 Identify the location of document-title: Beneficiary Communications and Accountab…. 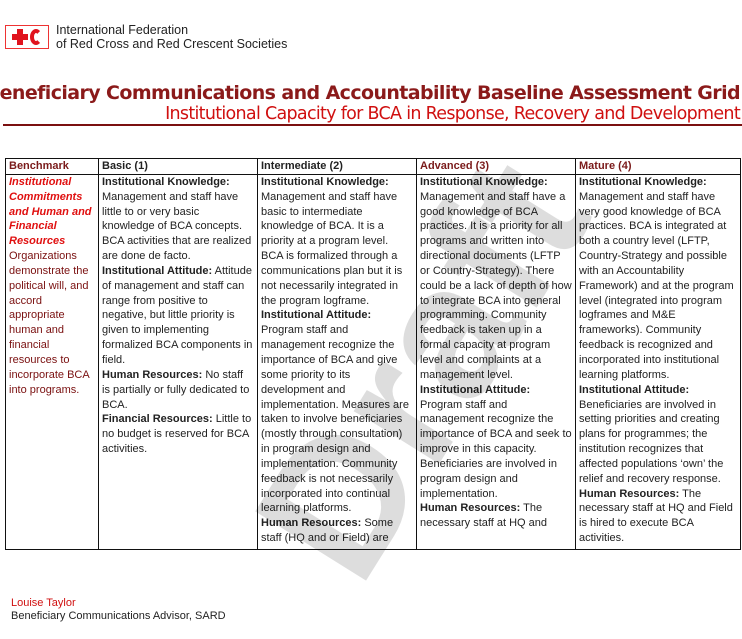
(370, 93).